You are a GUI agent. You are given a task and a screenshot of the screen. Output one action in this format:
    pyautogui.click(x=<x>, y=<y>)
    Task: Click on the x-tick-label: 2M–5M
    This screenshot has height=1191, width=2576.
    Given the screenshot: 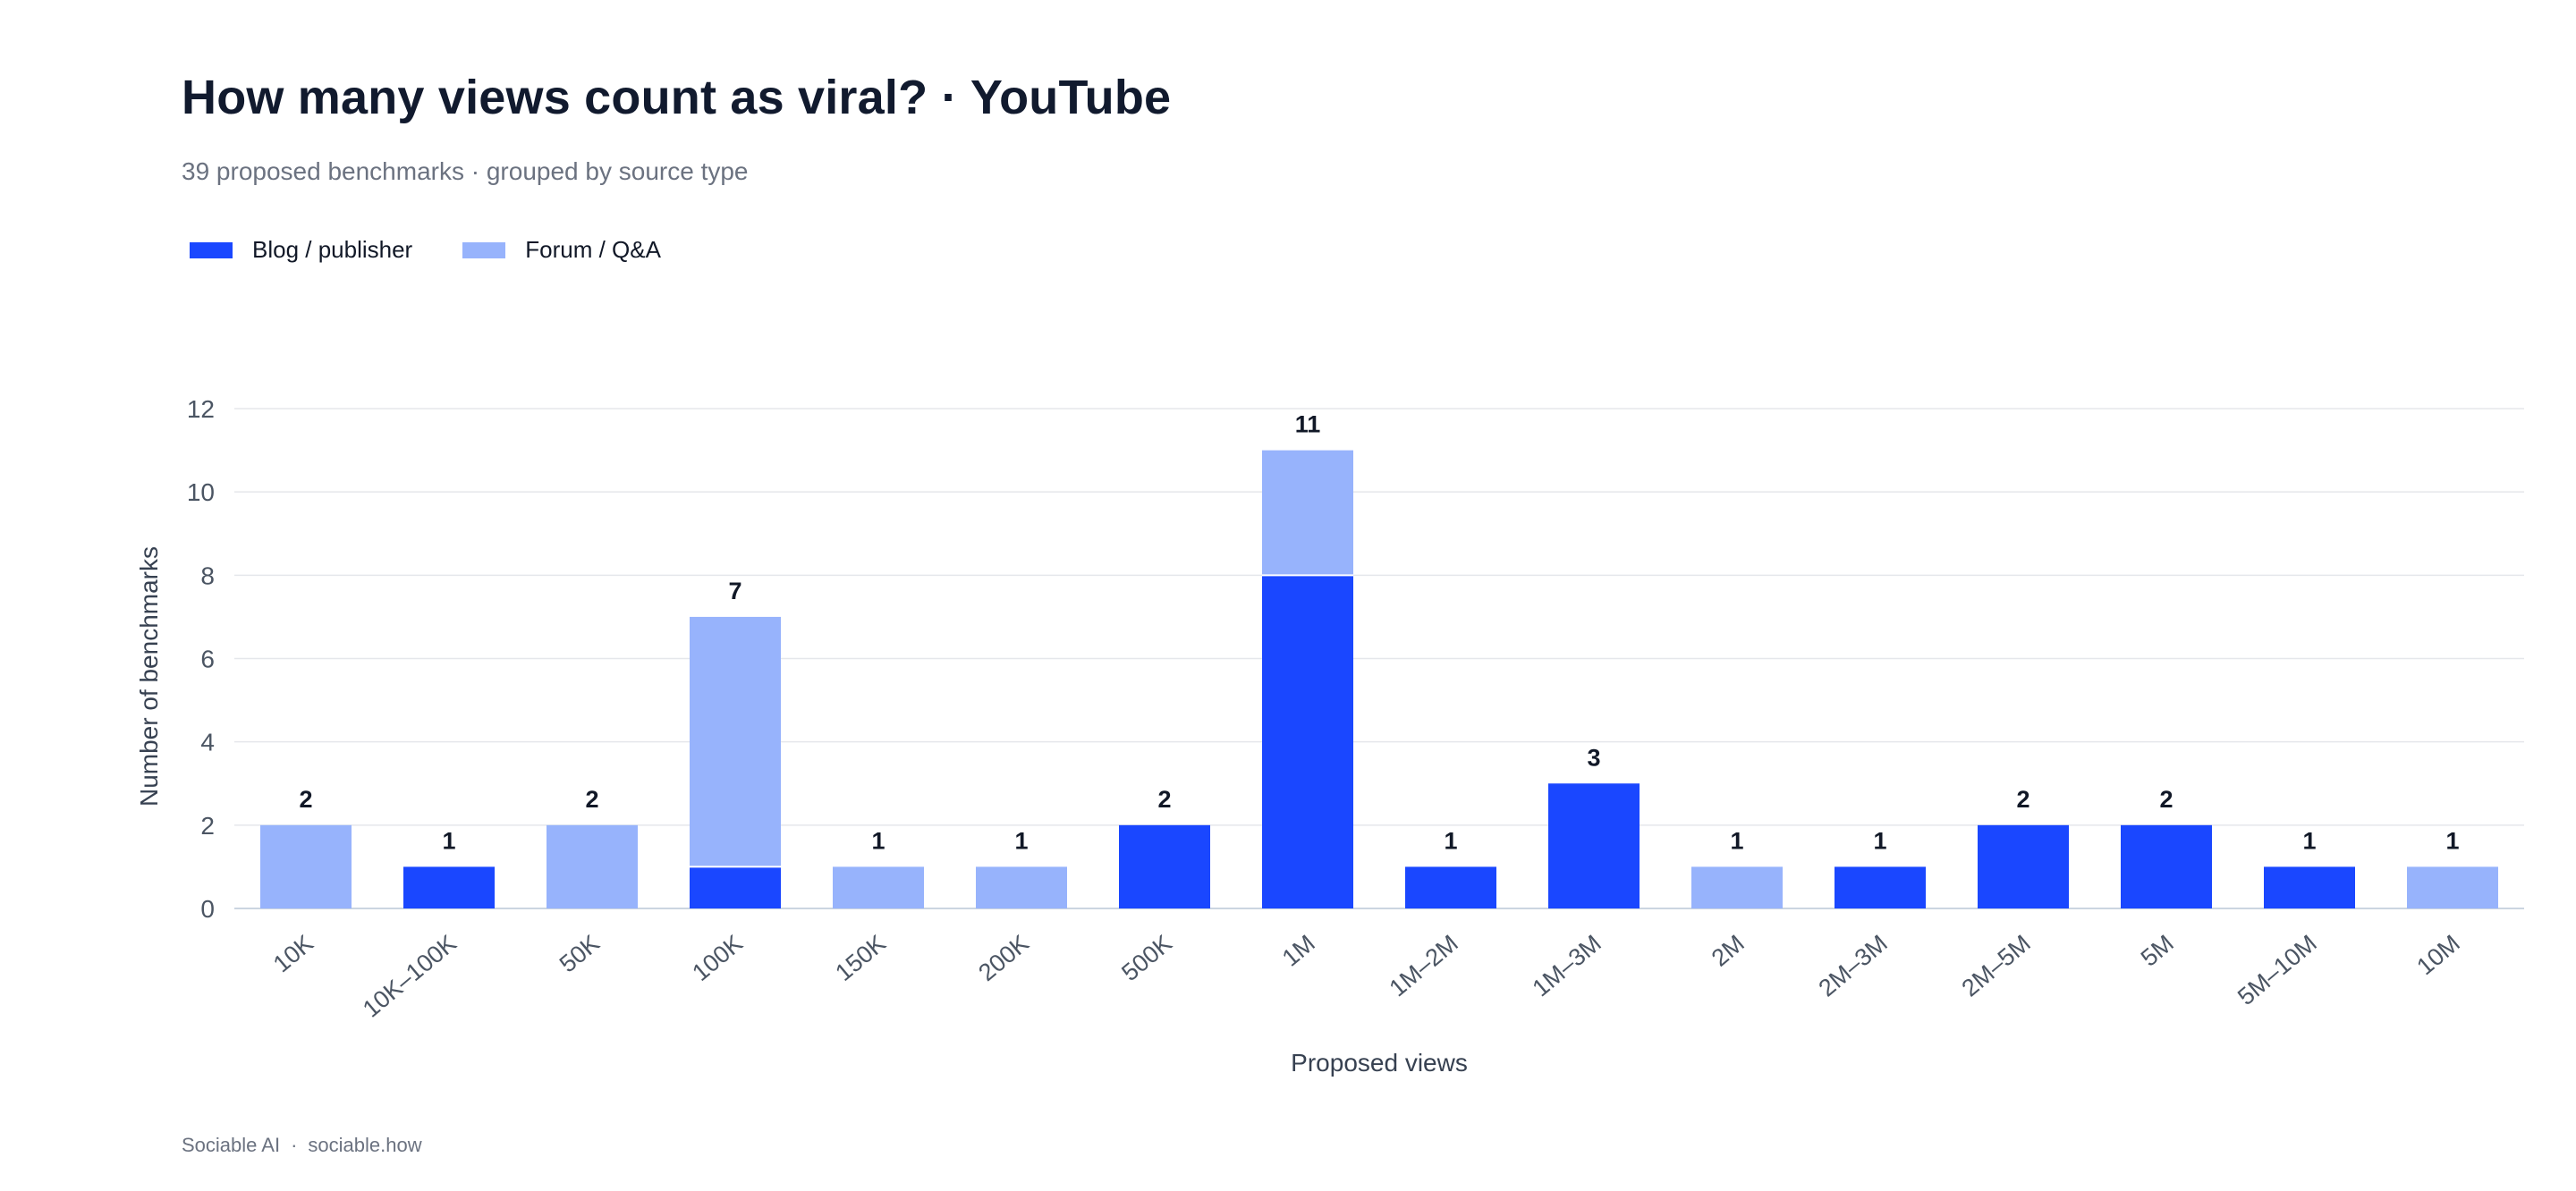 What is the action you would take?
    pyautogui.click(x=1996, y=966)
    